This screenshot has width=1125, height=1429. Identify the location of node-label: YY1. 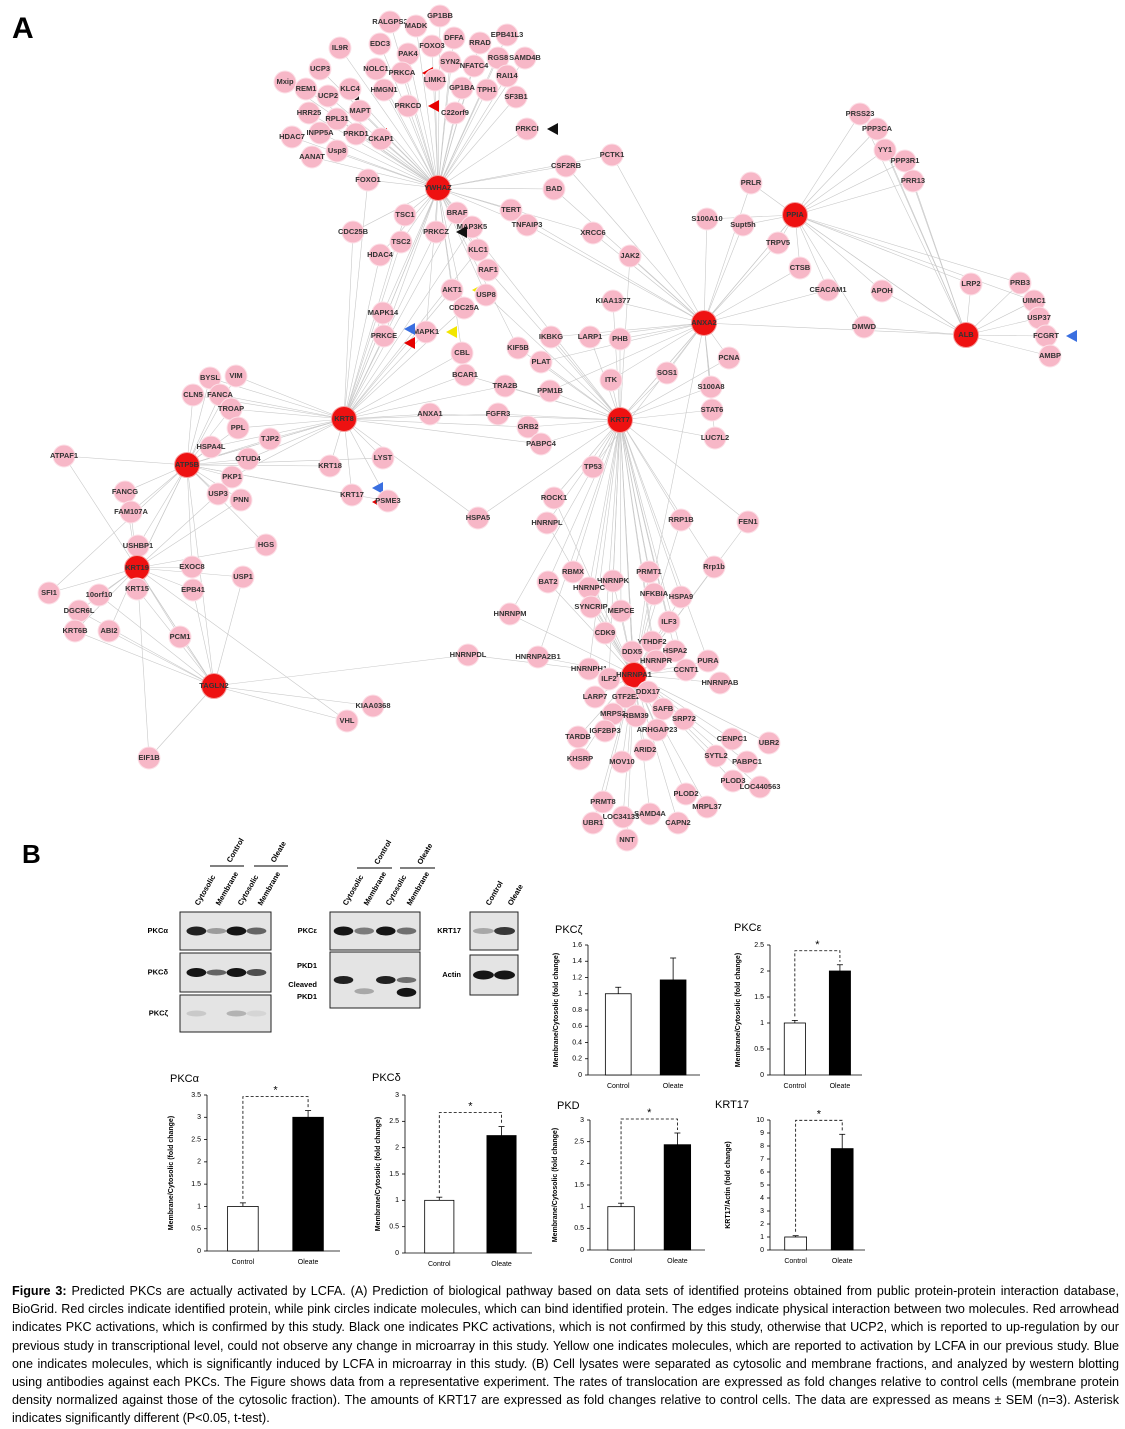
(885, 149).